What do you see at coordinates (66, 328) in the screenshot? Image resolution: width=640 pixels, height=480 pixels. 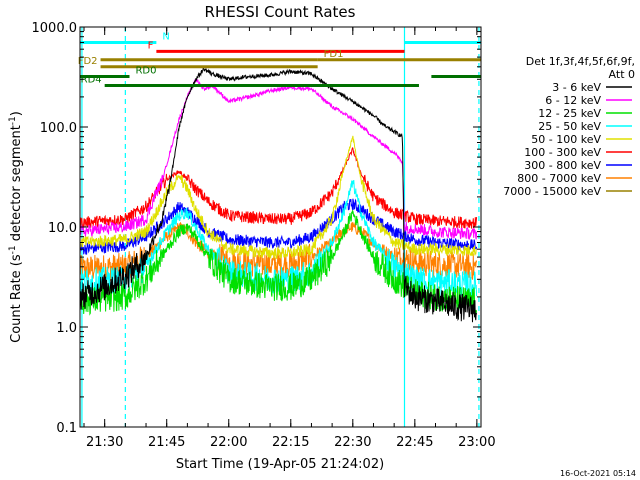 I see `y-tick-label-1: 1.0` at bounding box center [66, 328].